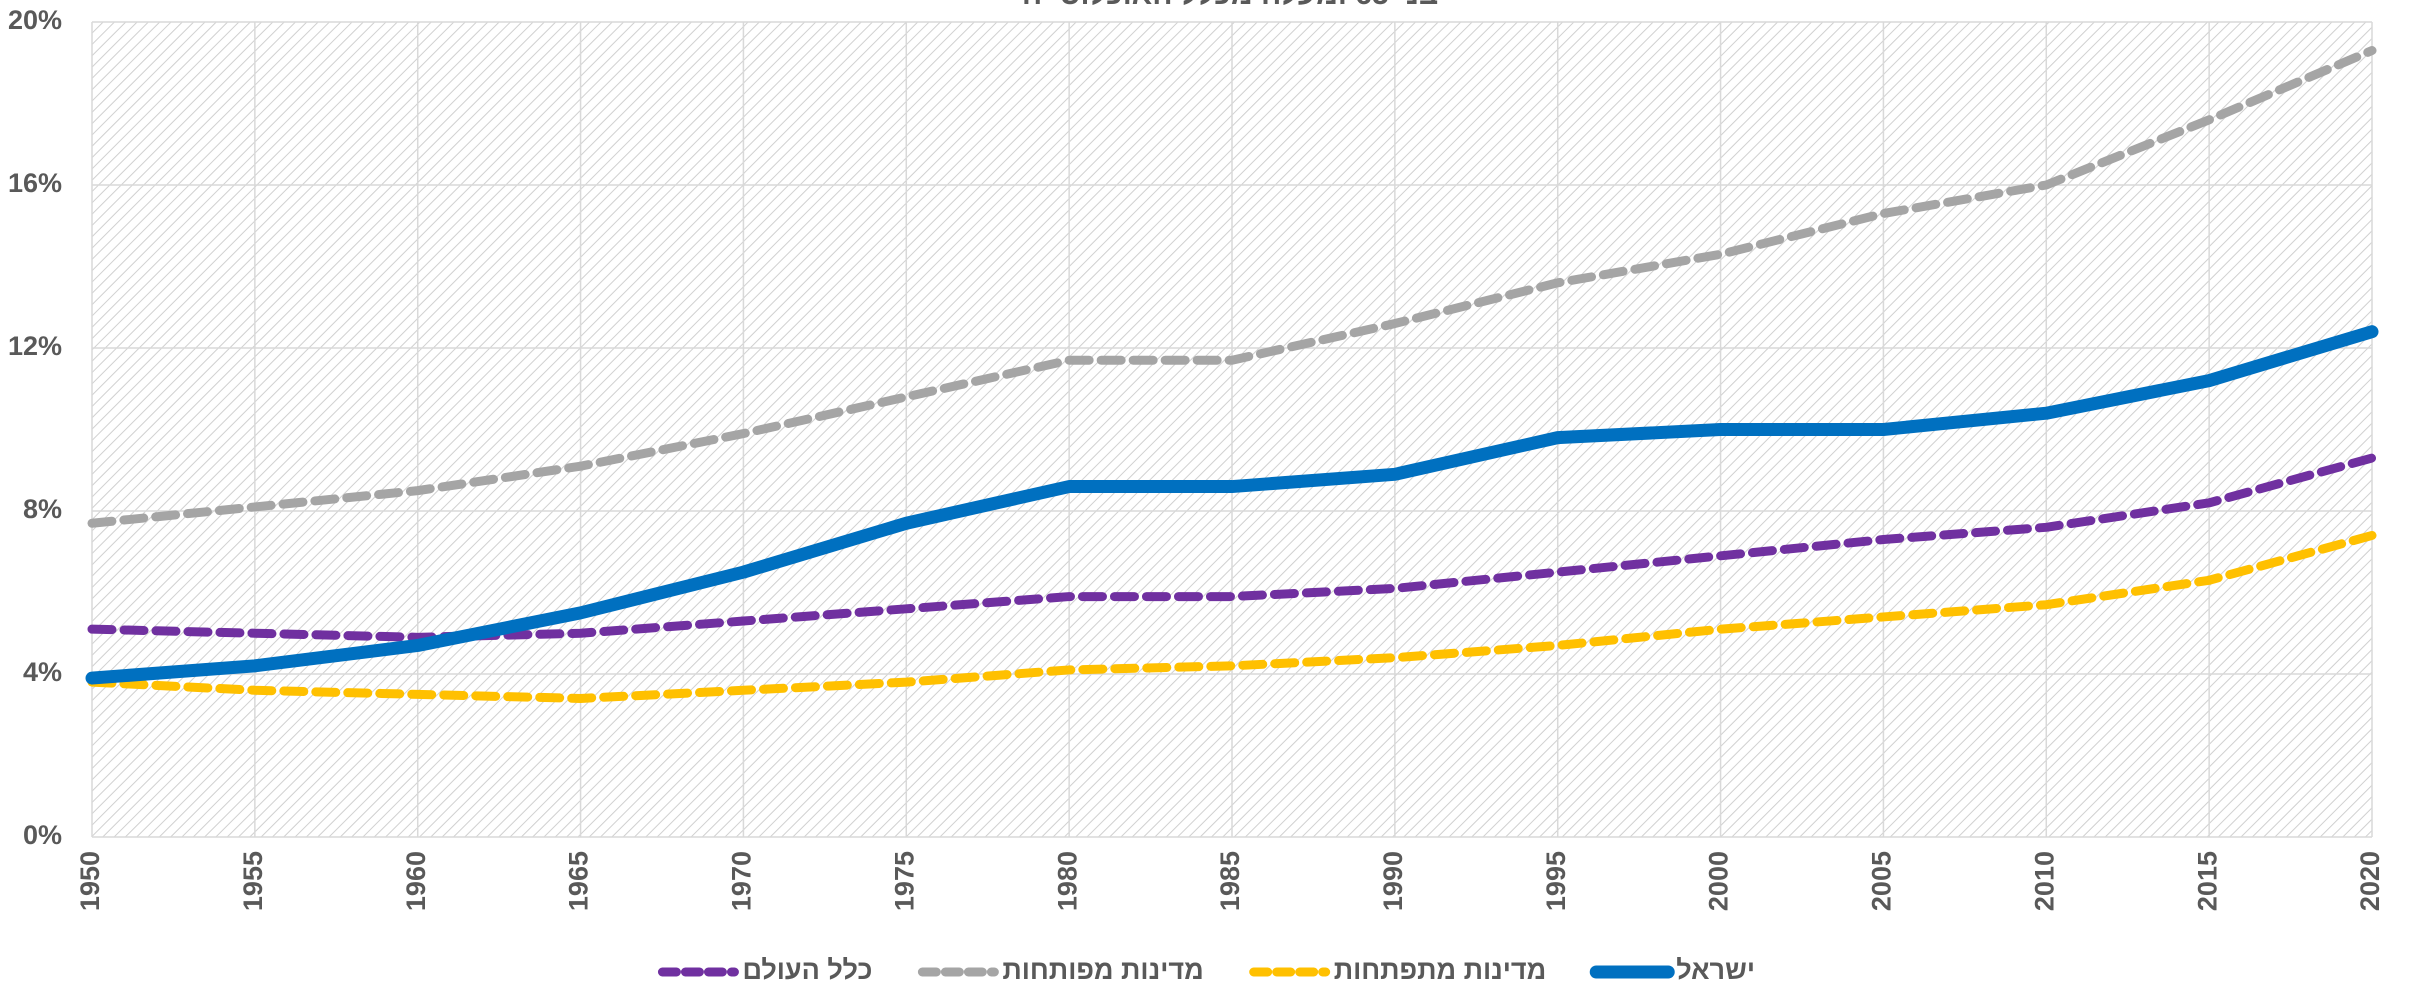  What do you see at coordinates (42, 509) in the screenshot?
I see `y-tick-label: 8%` at bounding box center [42, 509].